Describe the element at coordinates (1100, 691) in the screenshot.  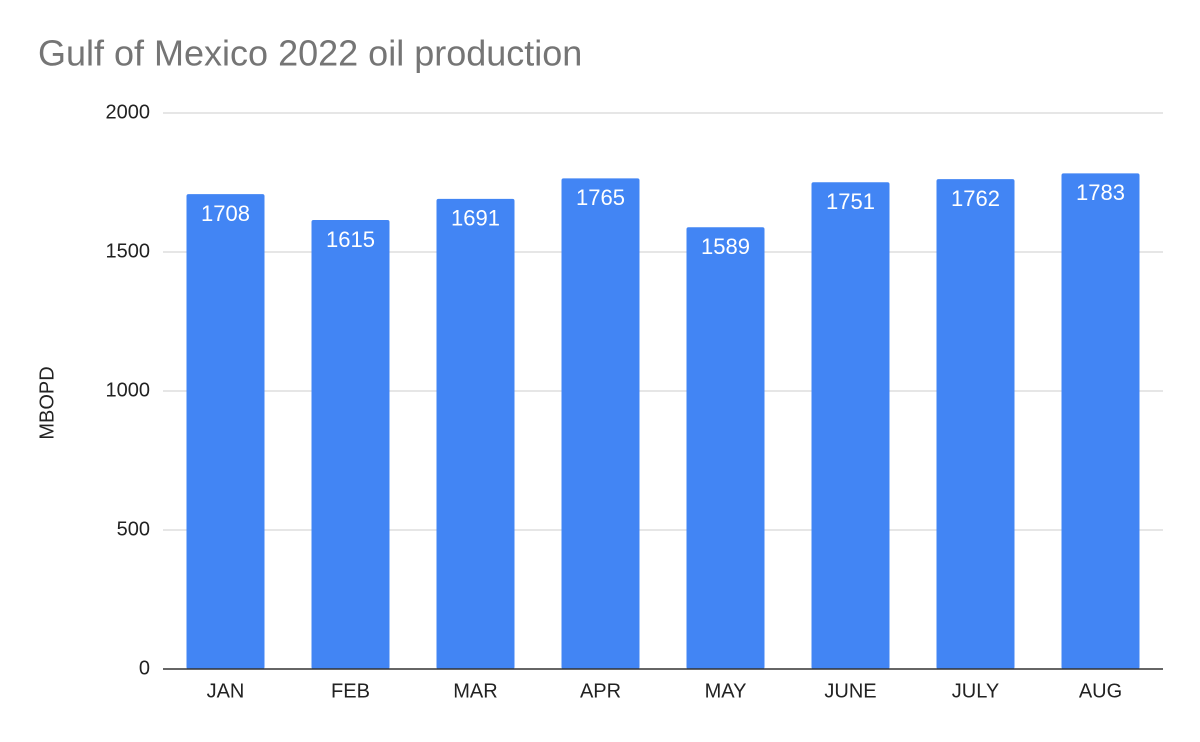
I see `x-tick-label: AUG` at that location.